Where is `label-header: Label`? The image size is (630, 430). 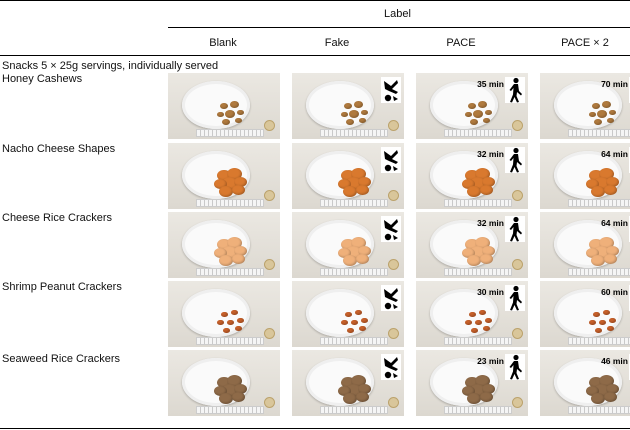
label-header: Label is located at coordinates (397, 14).